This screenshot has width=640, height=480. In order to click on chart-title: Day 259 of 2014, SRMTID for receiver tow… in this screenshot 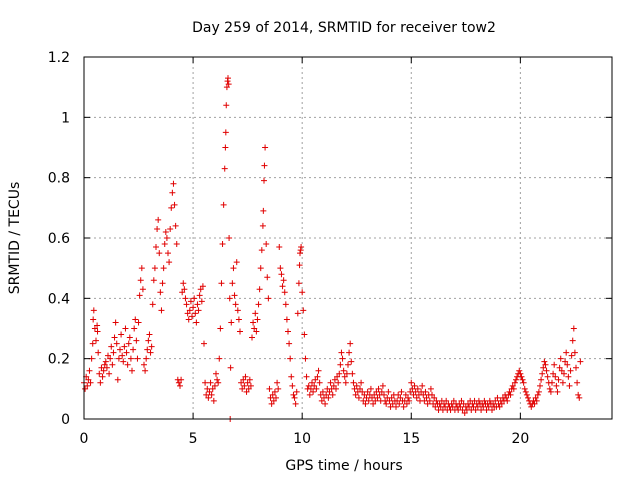, I will do `click(344, 28)`.